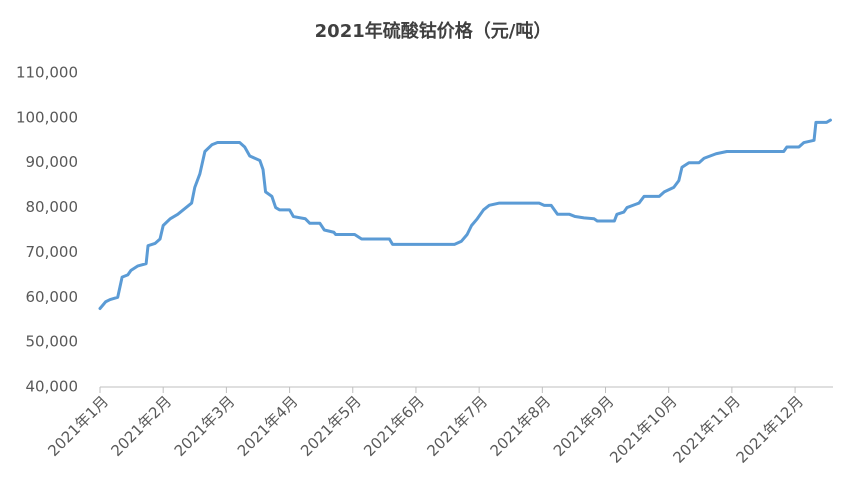  What do you see at coordinates (521, 426) in the screenshot?
I see `x-tick-label: 2021年8月` at bounding box center [521, 426].